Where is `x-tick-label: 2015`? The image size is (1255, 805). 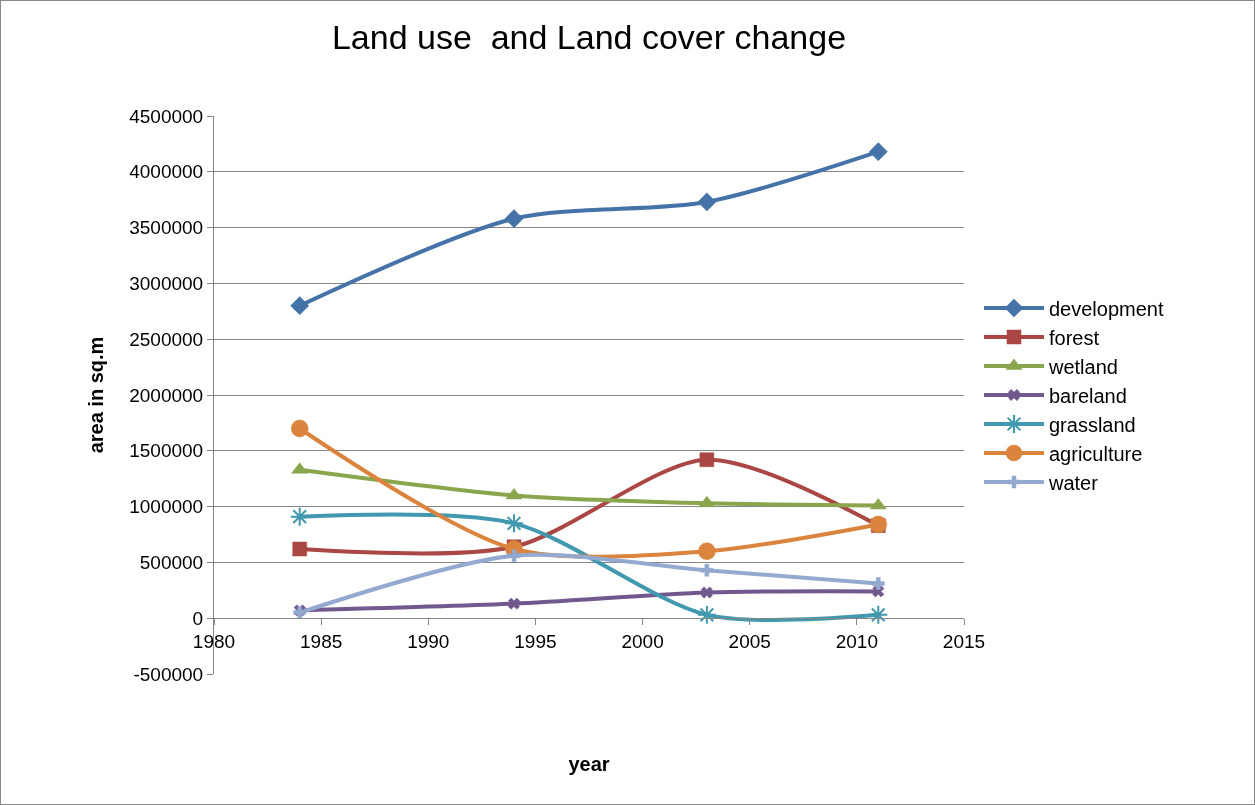
x-tick-label: 2015 is located at coordinates (964, 641).